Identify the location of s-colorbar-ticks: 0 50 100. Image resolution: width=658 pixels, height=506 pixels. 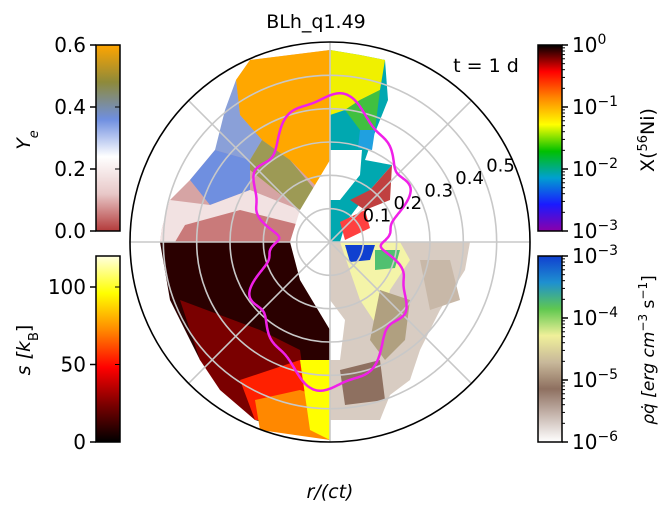
(84, 364).